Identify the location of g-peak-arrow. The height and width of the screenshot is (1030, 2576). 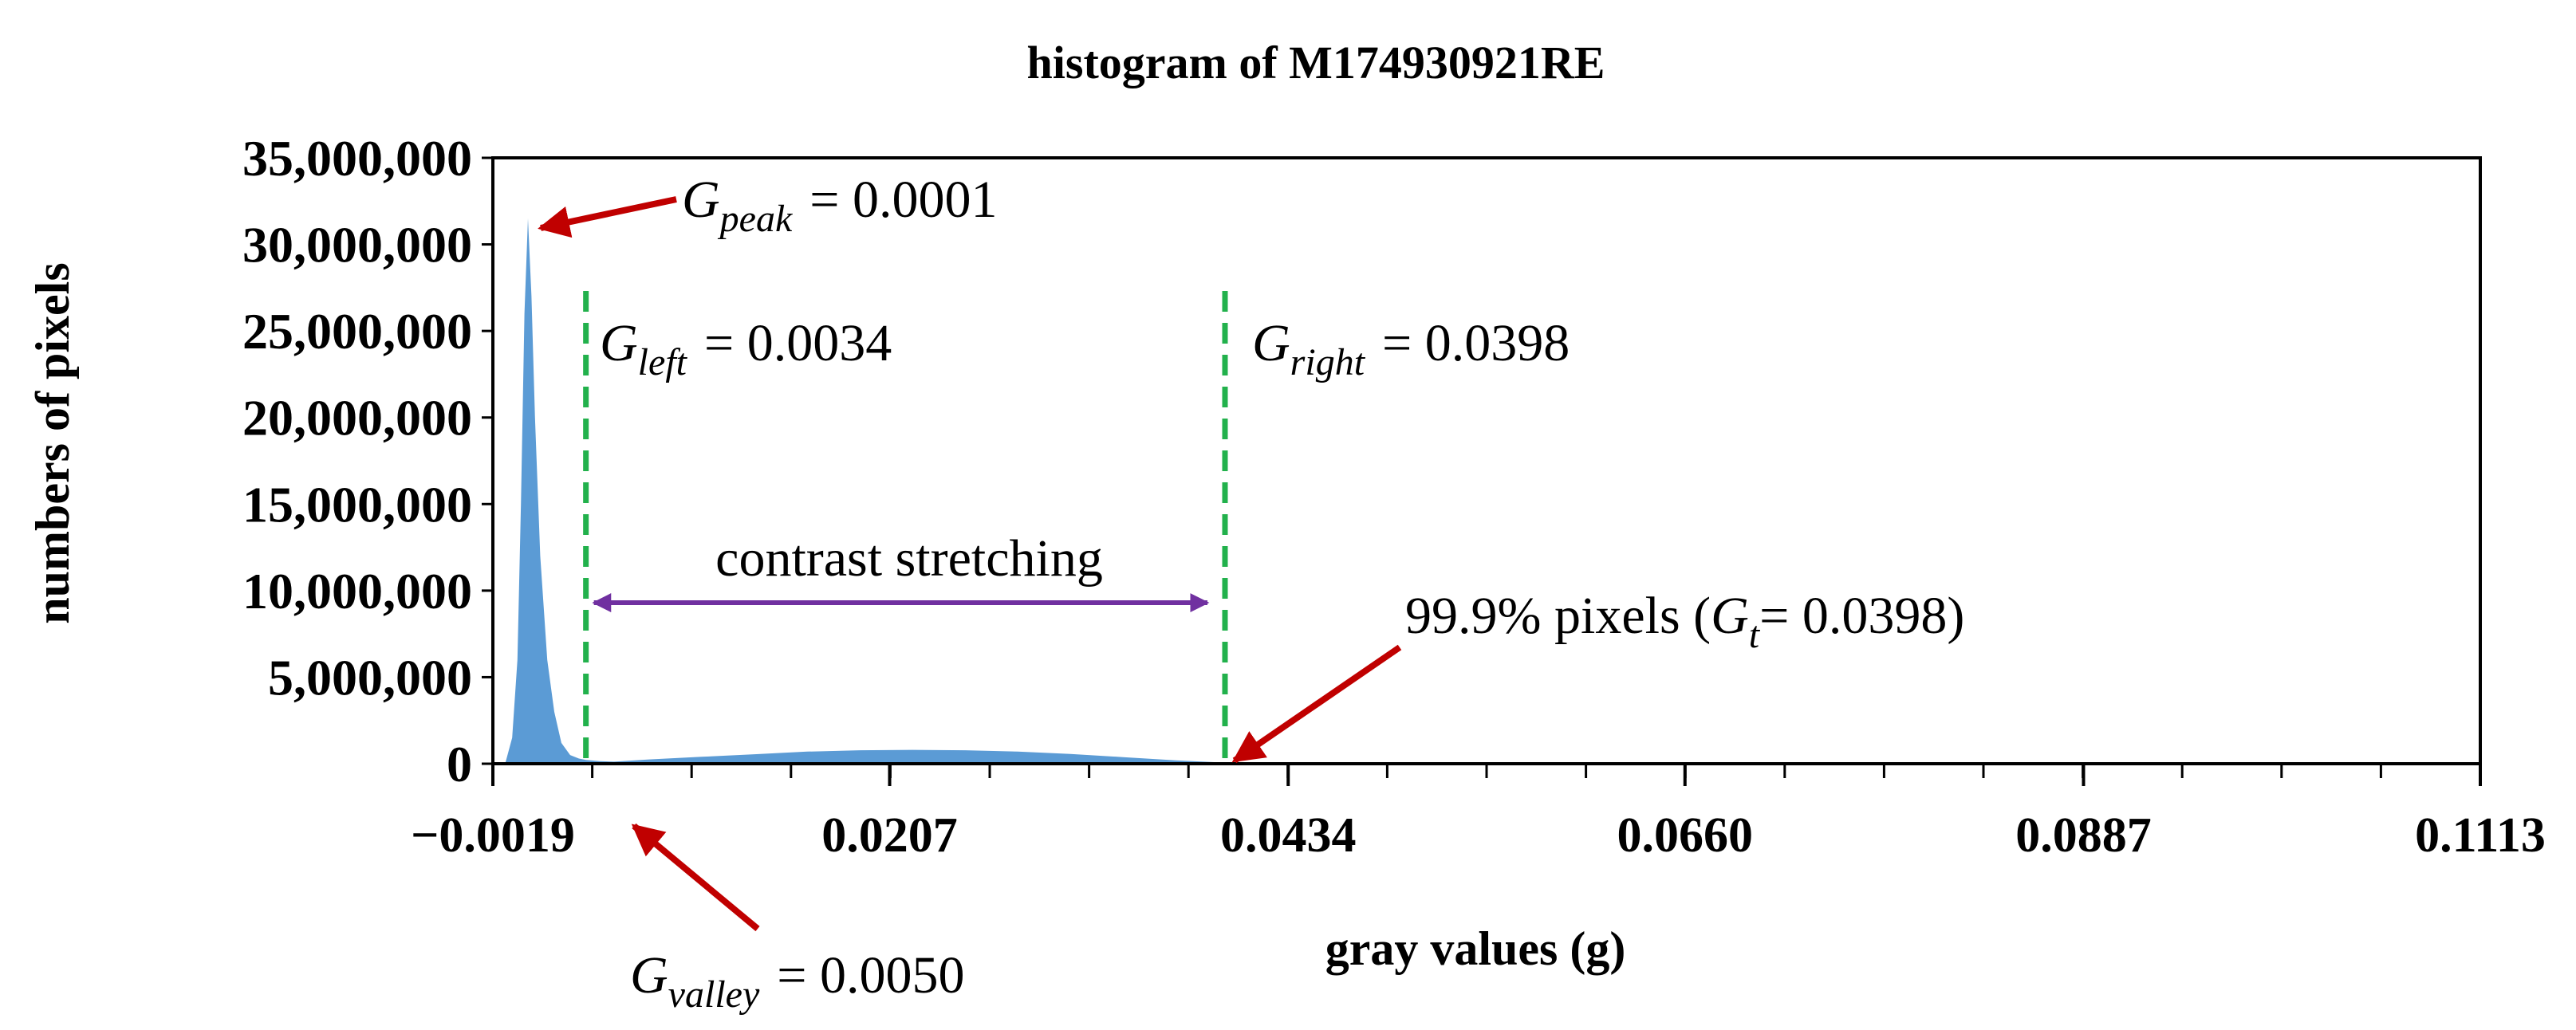
(607, 217).